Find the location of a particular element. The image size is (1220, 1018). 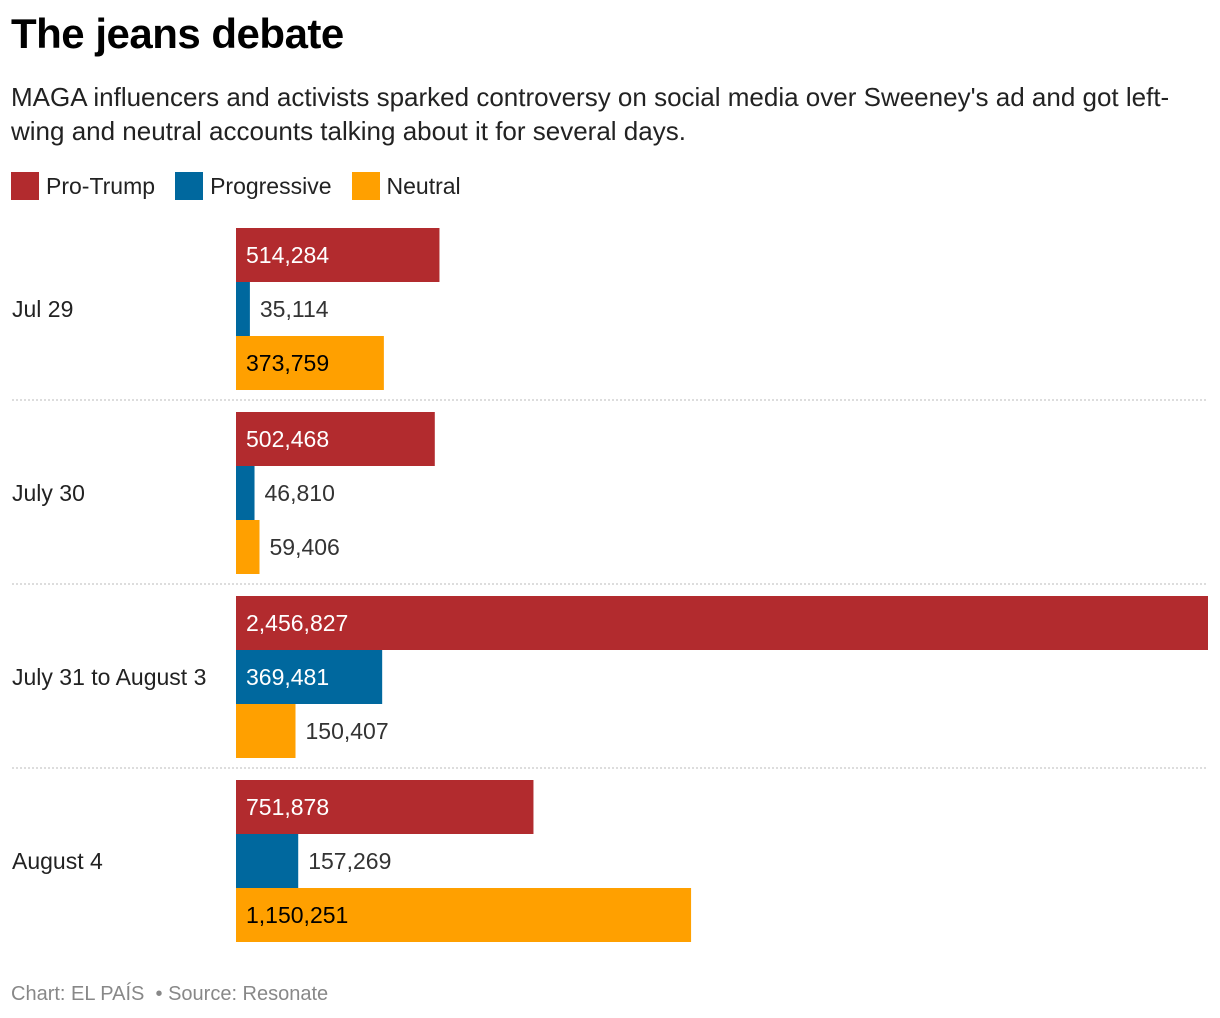

category-label: August 4 is located at coordinates (57, 861).